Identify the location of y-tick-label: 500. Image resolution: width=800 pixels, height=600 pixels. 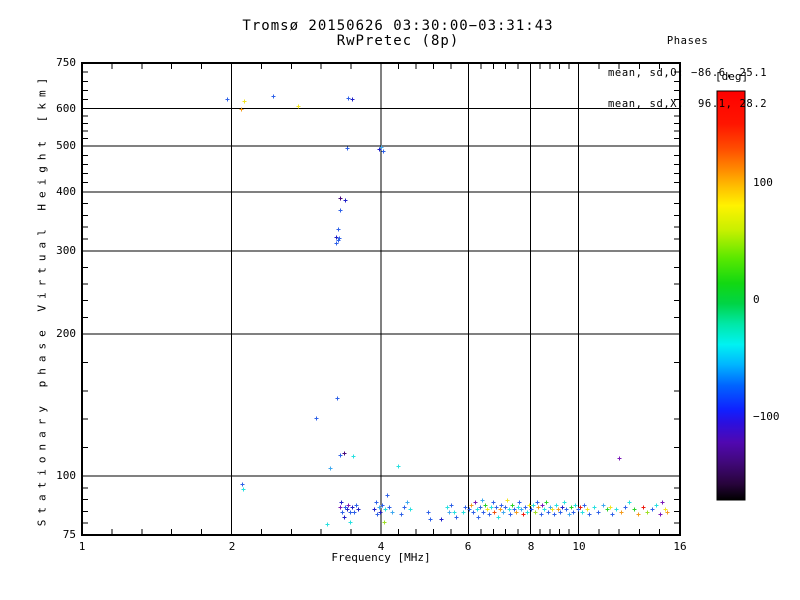
(66, 145).